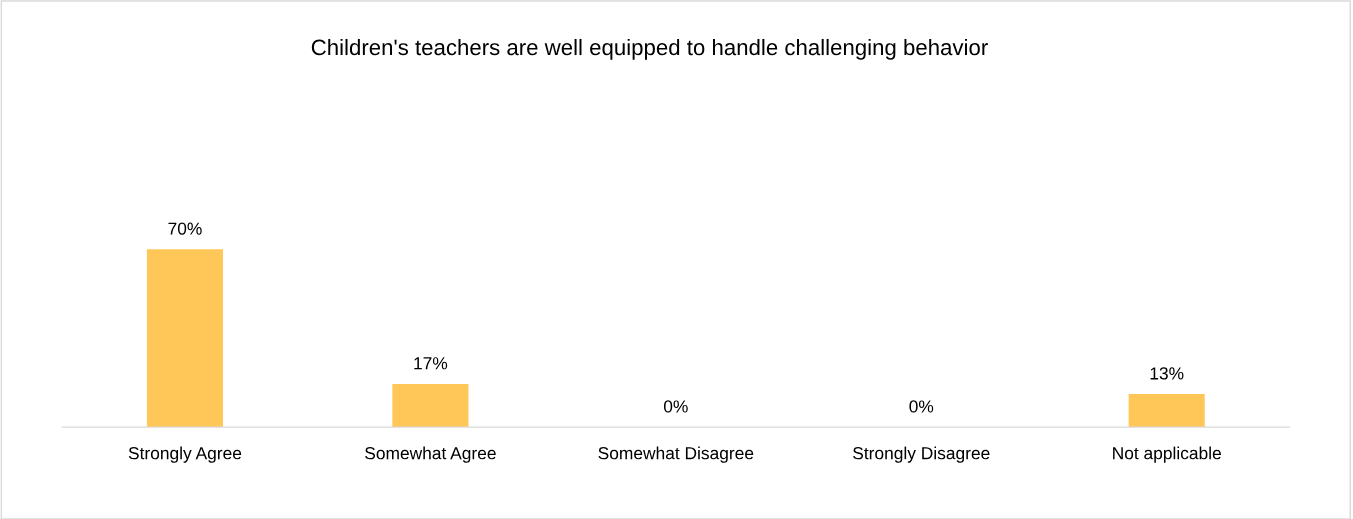 The image size is (1353, 519). What do you see at coordinates (430, 454) in the screenshot?
I see `x-tick-label: Somewhat Agree` at bounding box center [430, 454].